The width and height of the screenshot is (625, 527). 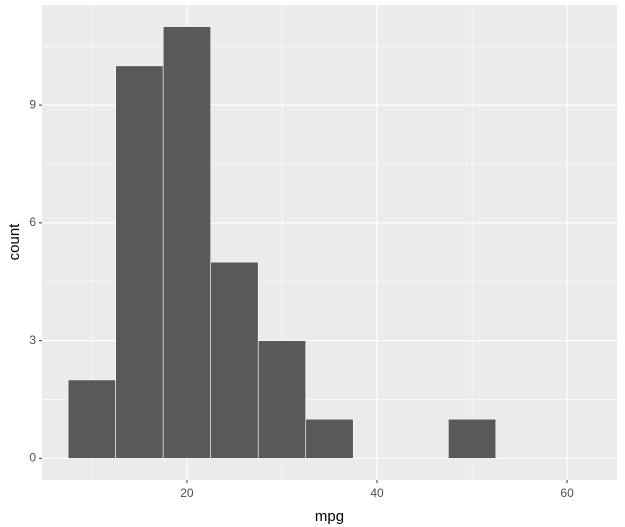 What do you see at coordinates (32, 340) in the screenshot?
I see `y-tick-label: 3` at bounding box center [32, 340].